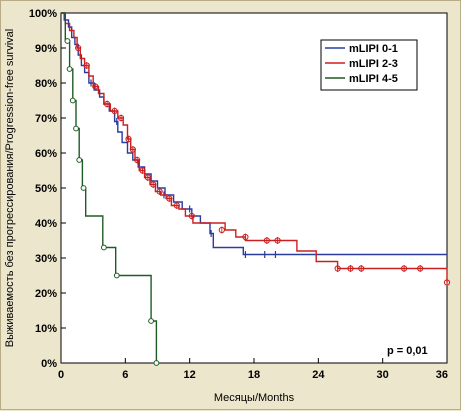 This screenshot has height=411, width=461. I want to click on legend: mLIPI 0-1 mLIPI 2-3 mLIPI 4-5, so click(369, 65).